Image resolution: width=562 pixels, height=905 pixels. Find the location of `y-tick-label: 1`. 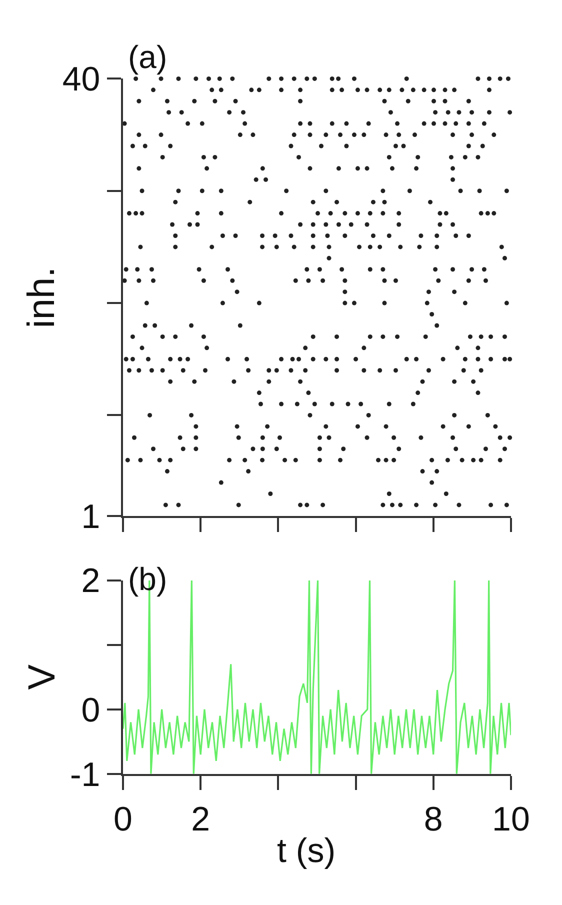

y-tick-label: 1 is located at coordinates (90, 517).